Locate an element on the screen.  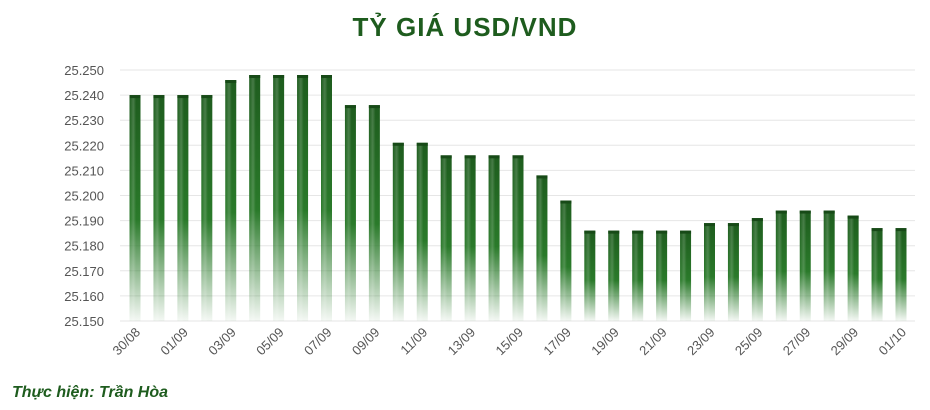
x-tick-label: 19/09 is located at coordinates (605, 342).